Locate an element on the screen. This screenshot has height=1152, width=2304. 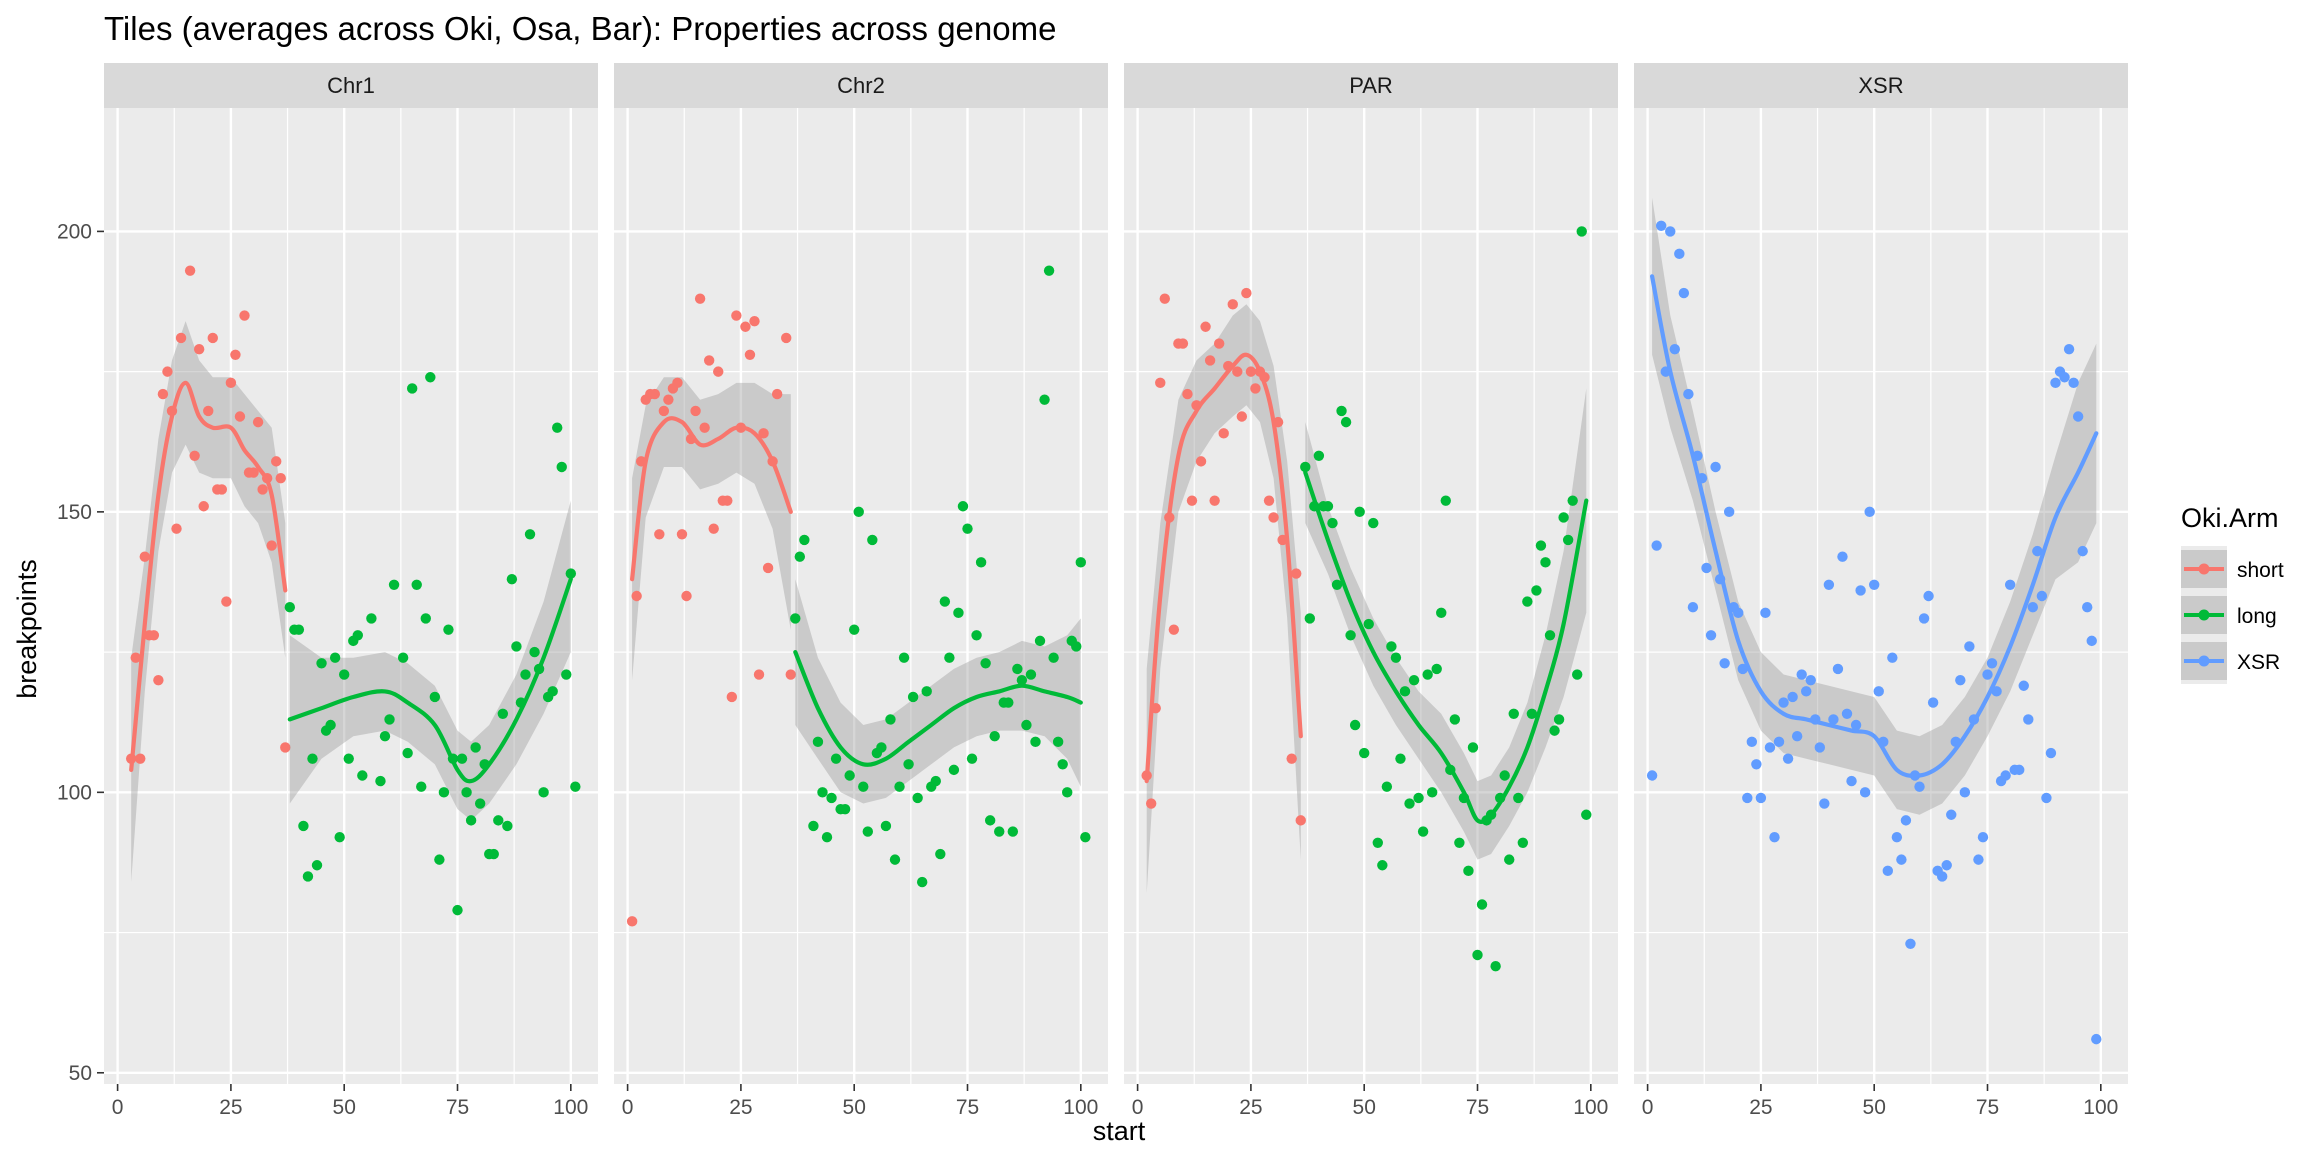
x-axis-title: start is located at coordinates (1119, 1131).